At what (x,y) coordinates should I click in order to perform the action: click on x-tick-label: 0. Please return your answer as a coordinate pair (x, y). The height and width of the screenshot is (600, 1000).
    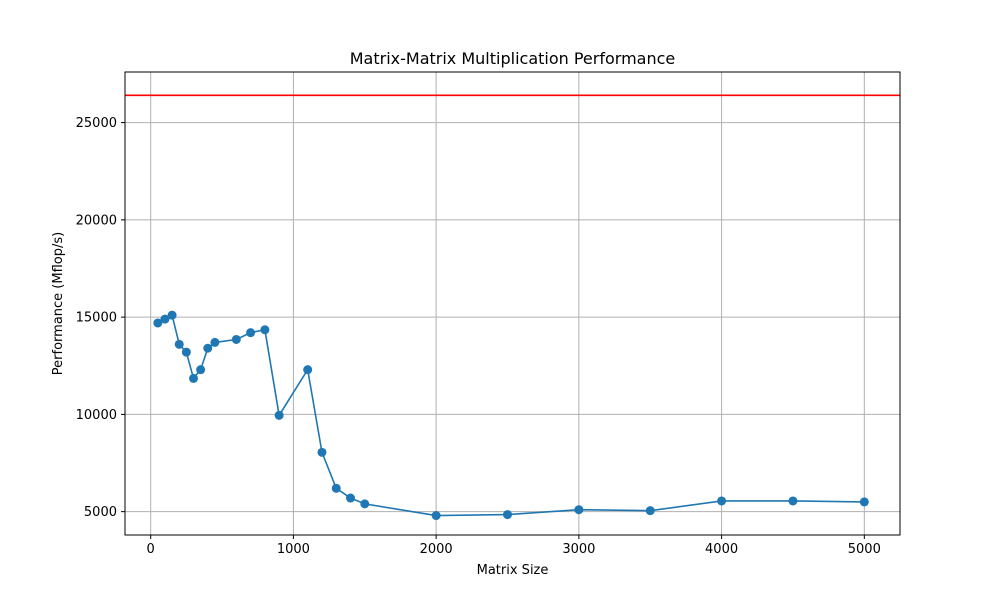
    Looking at the image, I should click on (151, 549).